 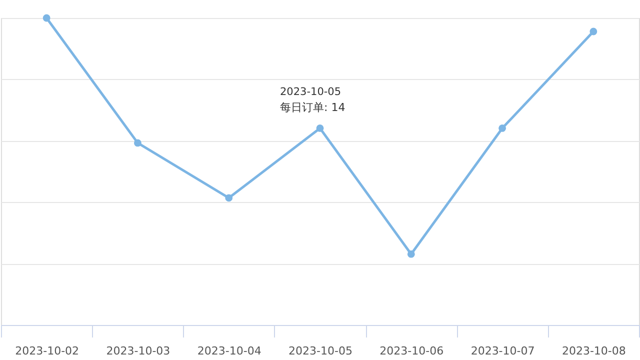 I want to click on x-tick-label: 2023-10-06, so click(x=412, y=351).